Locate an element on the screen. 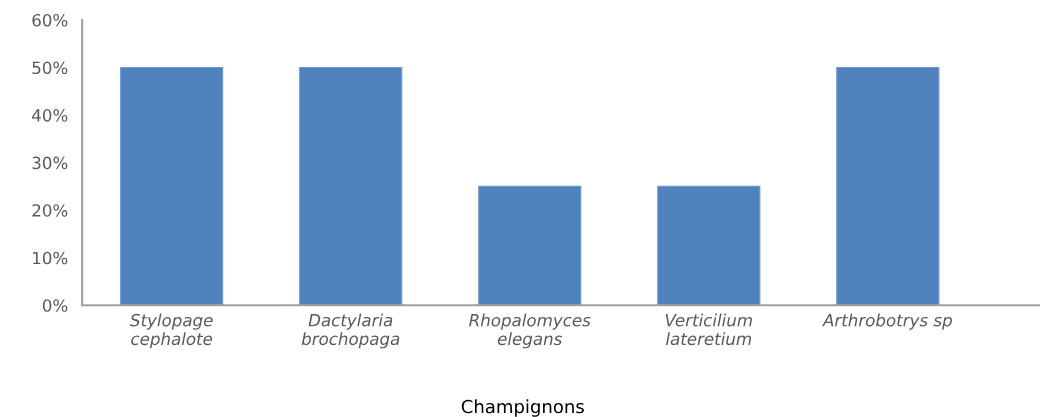  y-tick-label: 10% is located at coordinates (50, 258).